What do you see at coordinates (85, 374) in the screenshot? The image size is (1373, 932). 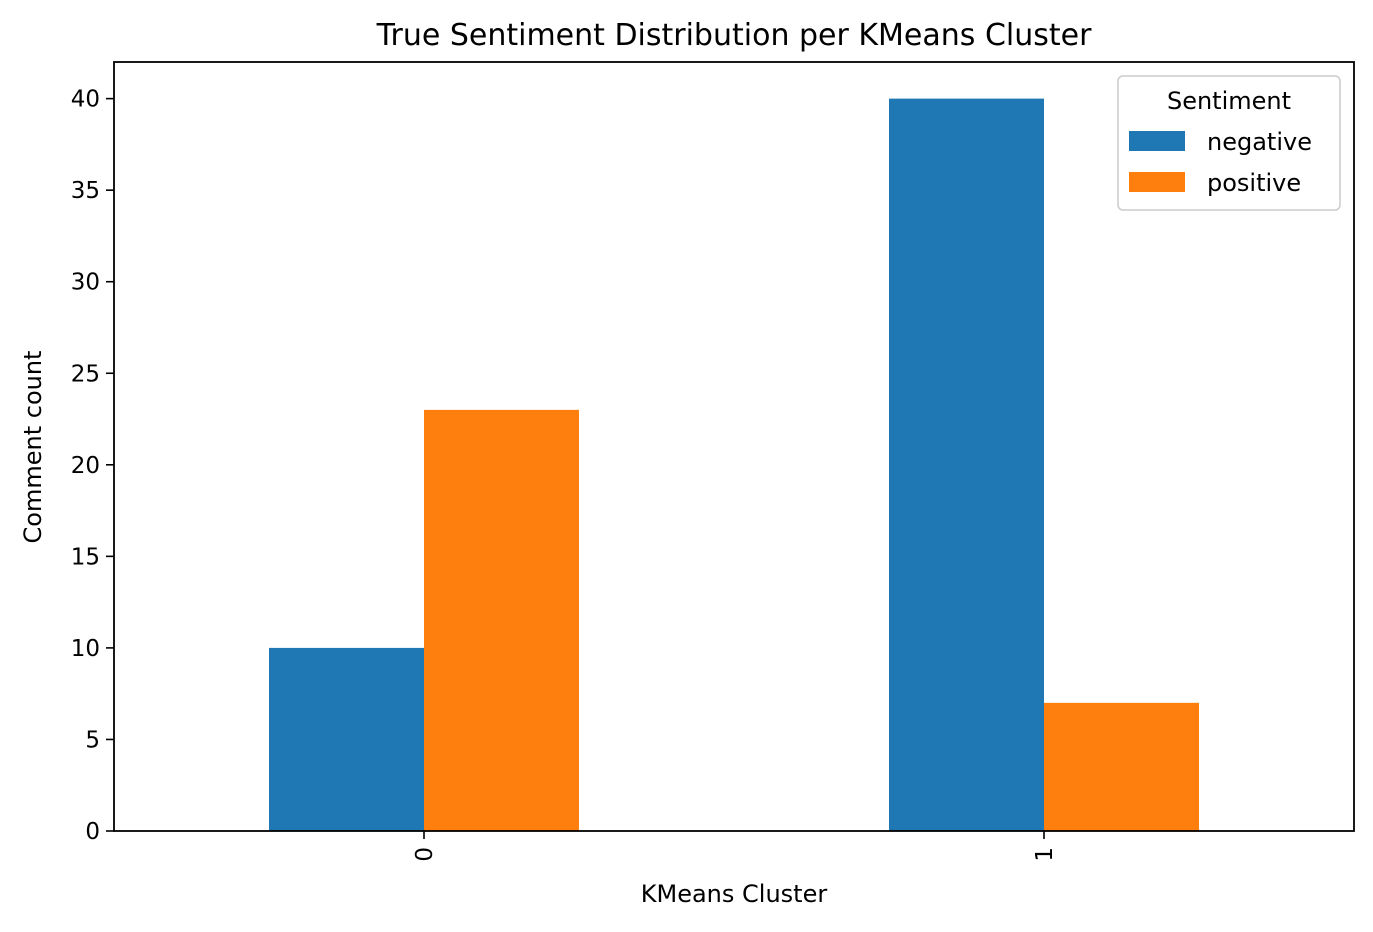 I see `y-tick-label: 25` at bounding box center [85, 374].